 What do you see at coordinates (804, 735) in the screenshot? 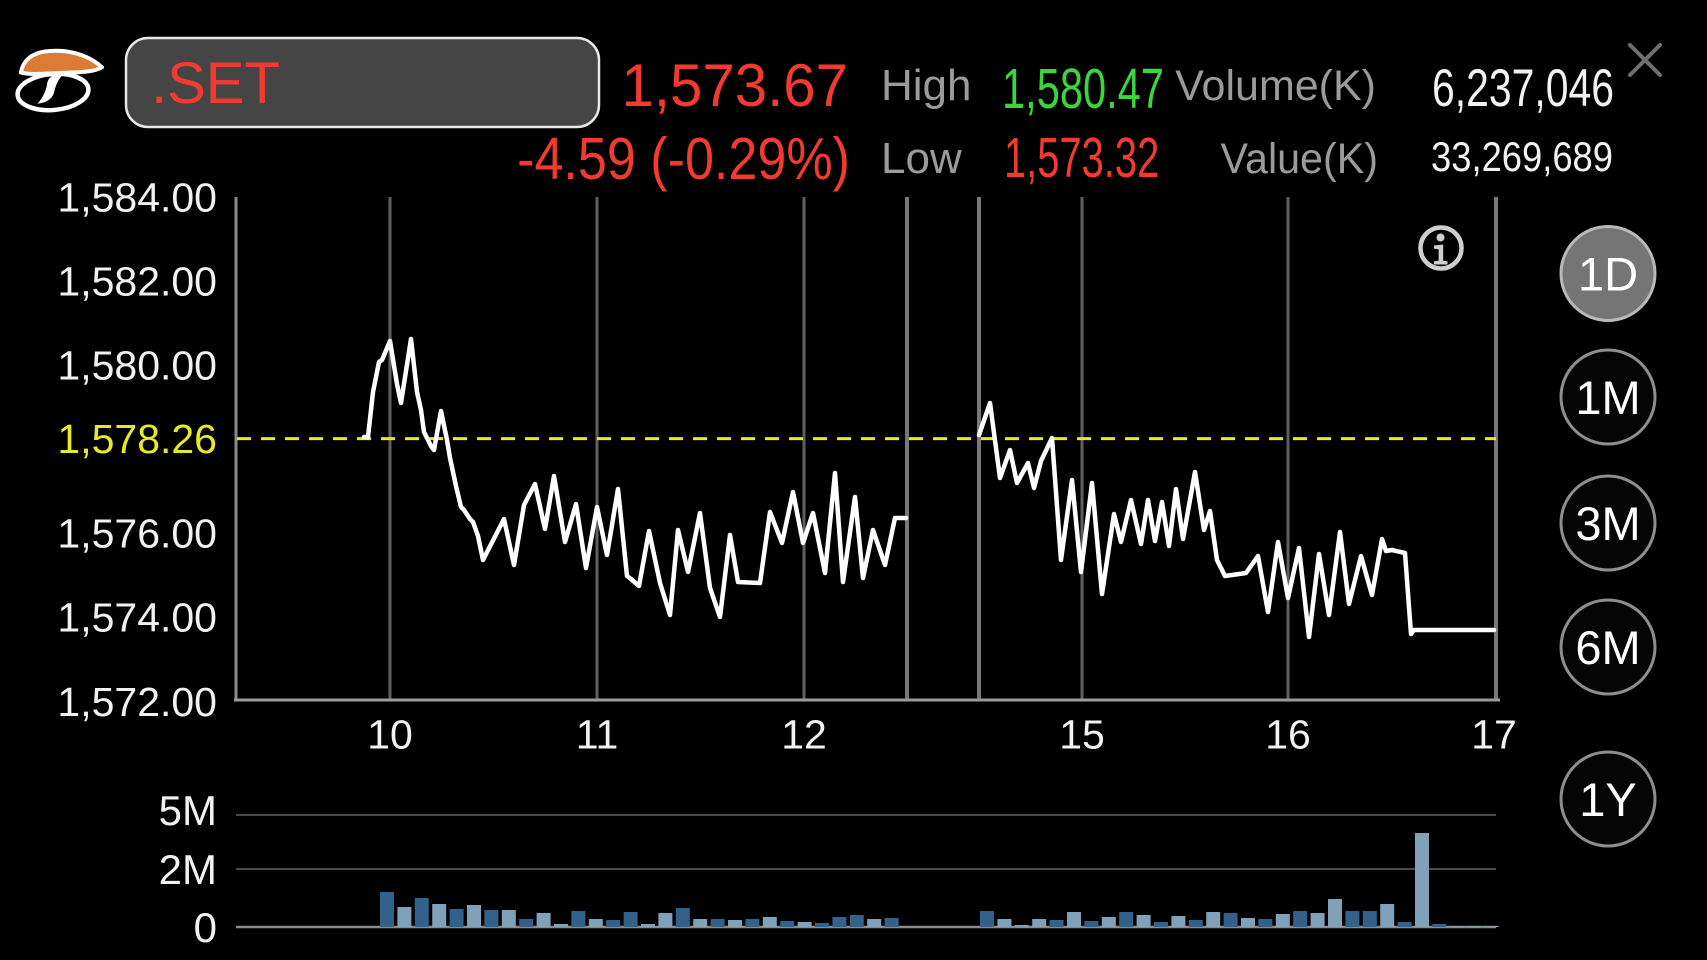
I see `svg-text: 12` at bounding box center [804, 735].